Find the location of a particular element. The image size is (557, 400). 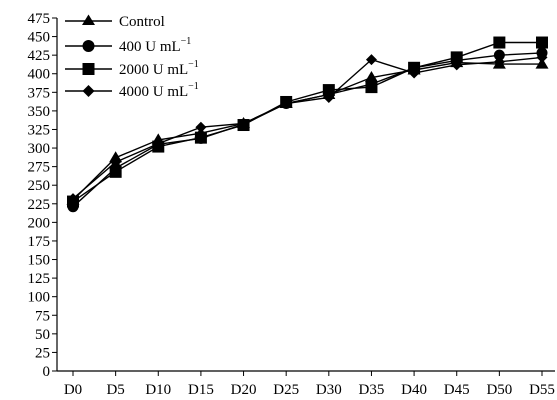

y-tick-label: 125 is located at coordinates (39, 279).